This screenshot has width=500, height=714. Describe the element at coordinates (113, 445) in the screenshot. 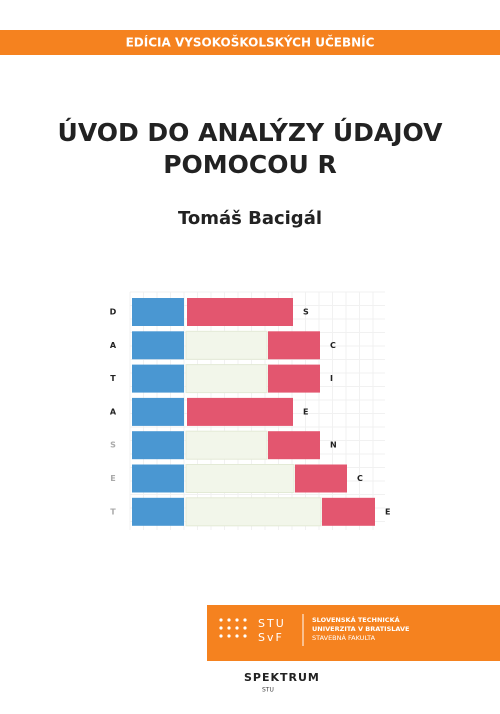

I see `left-letter: S` at that location.